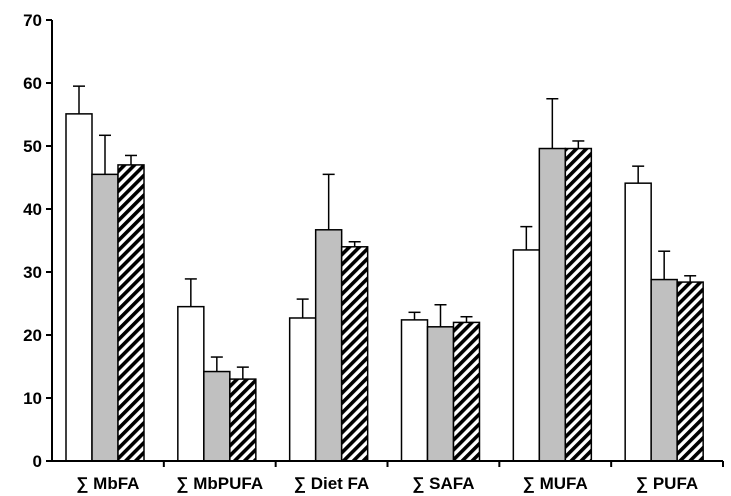 The image size is (731, 496). I want to click on category-label: ∑ MbFA, so click(107, 483).